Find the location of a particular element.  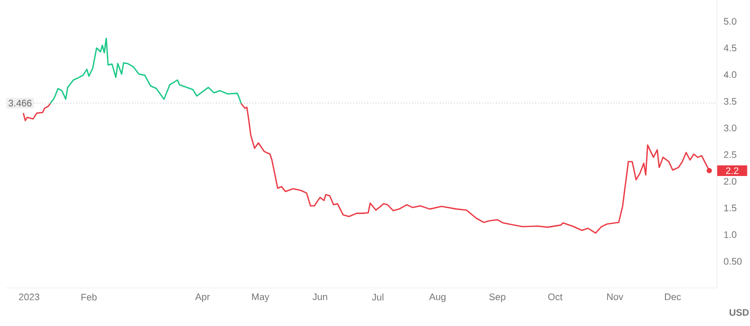

x-tick-label: Jun is located at coordinates (320, 297).